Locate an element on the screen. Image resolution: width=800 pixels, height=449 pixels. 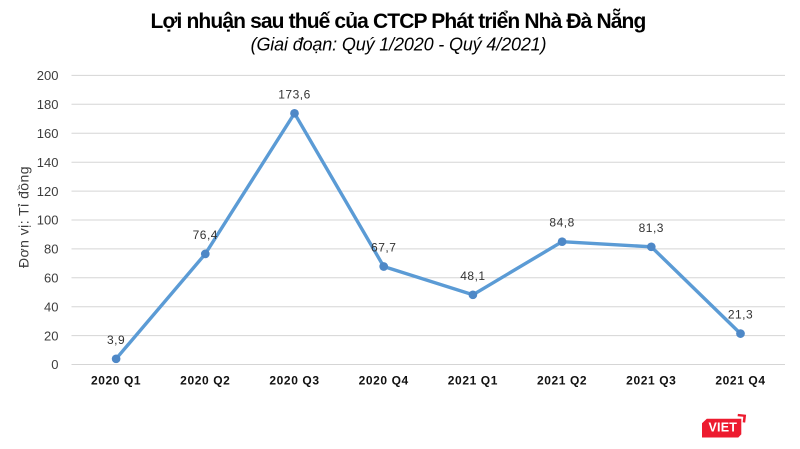
svg-text: 67,7 is located at coordinates (383, 248).